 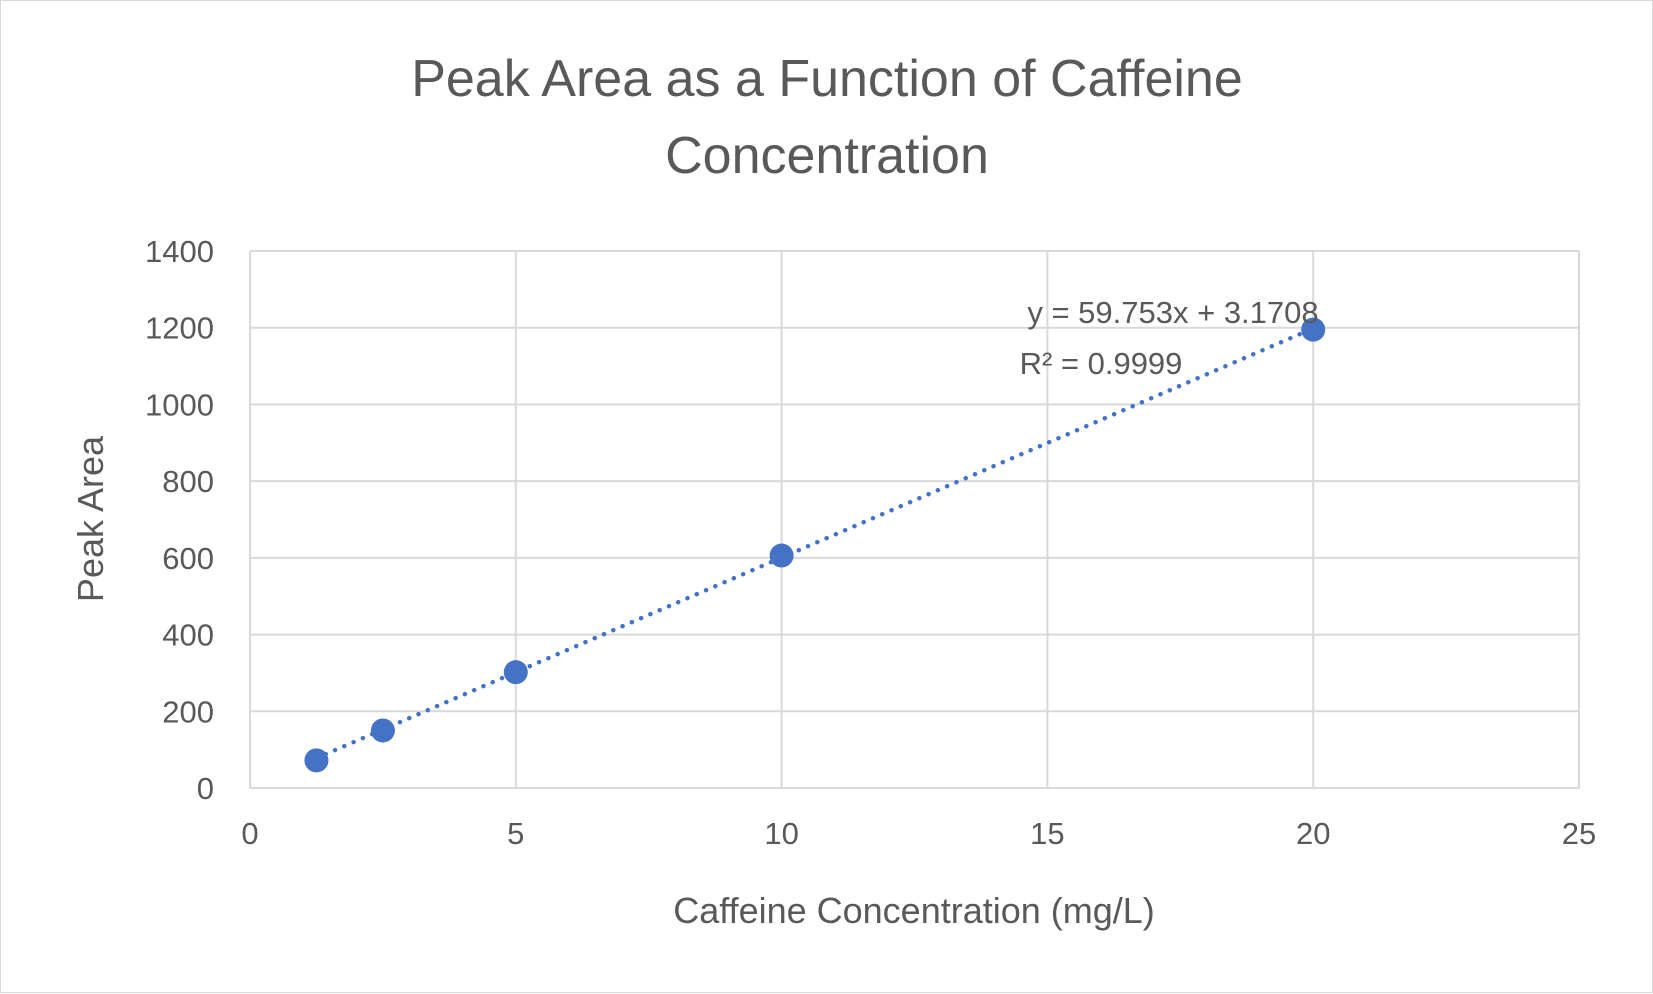 I want to click on y-tick-label-800: 800, so click(x=188, y=481).